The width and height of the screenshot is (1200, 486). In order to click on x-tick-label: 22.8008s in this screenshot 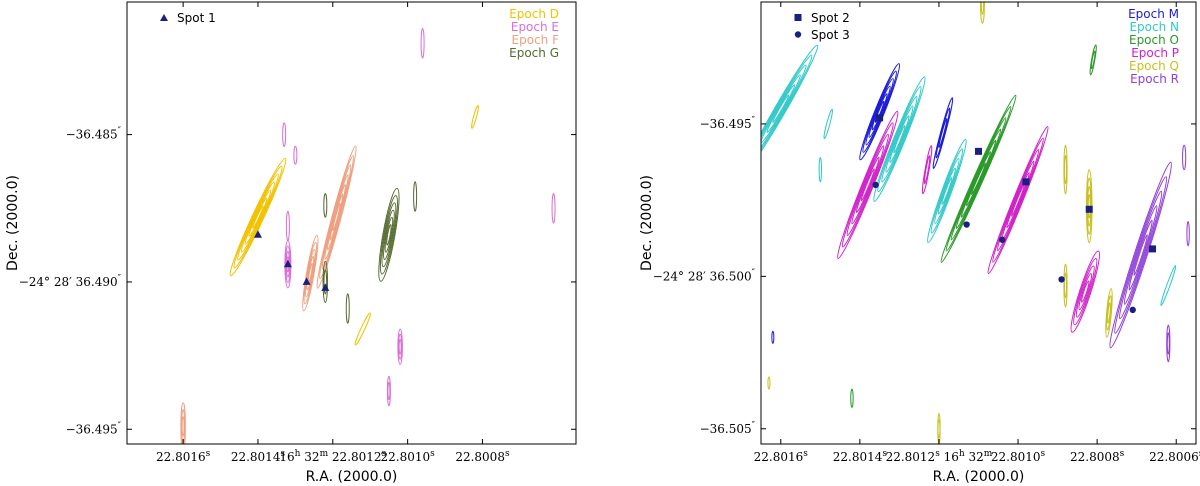, I will do `click(1097, 456)`.